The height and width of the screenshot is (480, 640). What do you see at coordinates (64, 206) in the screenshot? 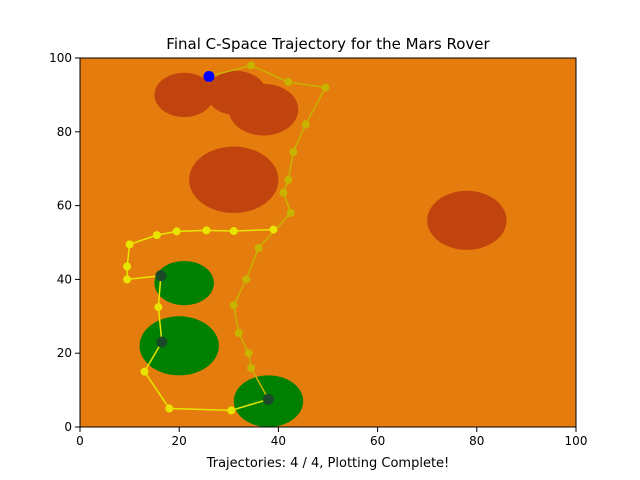
I see `y-tick-label: 60` at bounding box center [64, 206].